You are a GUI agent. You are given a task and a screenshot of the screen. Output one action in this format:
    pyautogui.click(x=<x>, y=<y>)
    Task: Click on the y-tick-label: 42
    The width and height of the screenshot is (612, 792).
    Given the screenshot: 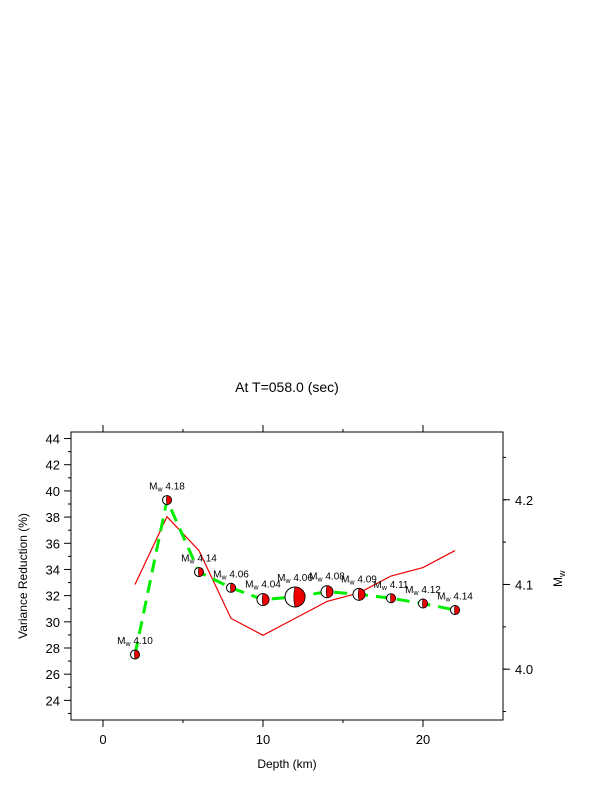 What is the action you would take?
    pyautogui.click(x=53, y=465)
    